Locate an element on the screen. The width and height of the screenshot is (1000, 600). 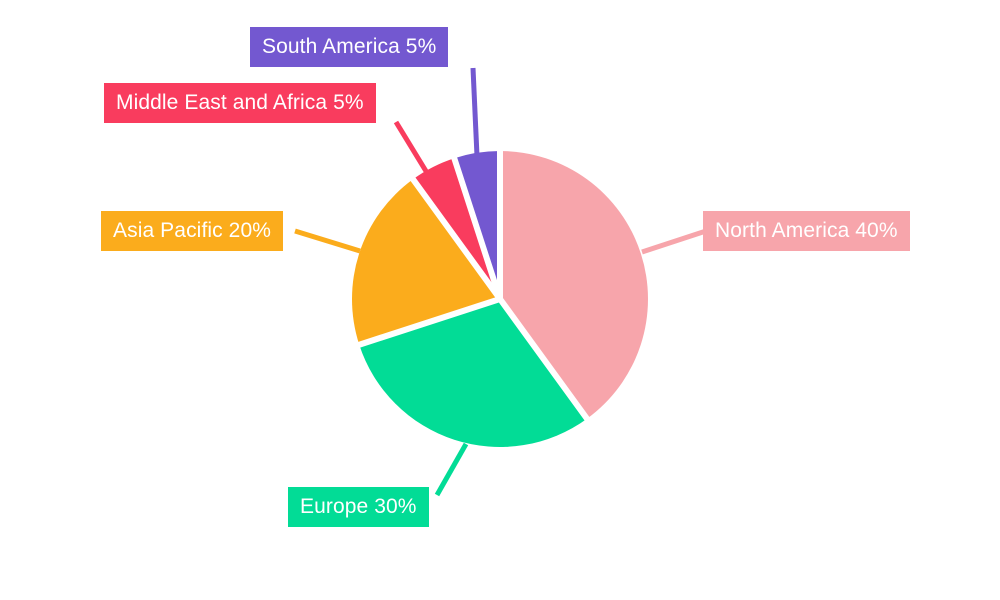
pie-label-north-america: North America 40% is located at coordinates (806, 231).